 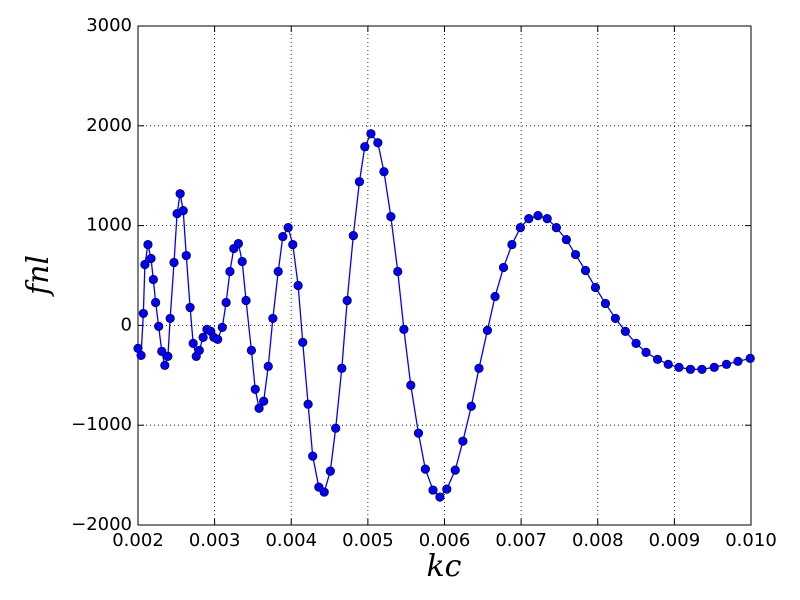 What do you see at coordinates (138, 540) in the screenshot?
I see `x-tick-label: 0.002` at bounding box center [138, 540].